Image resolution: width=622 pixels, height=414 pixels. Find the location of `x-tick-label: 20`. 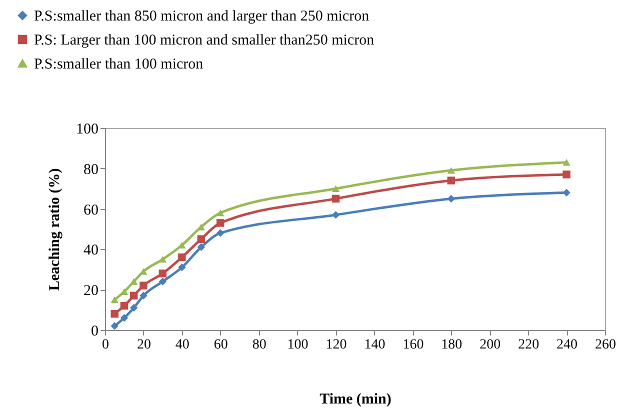

x-tick-label: 20 is located at coordinates (143, 345).